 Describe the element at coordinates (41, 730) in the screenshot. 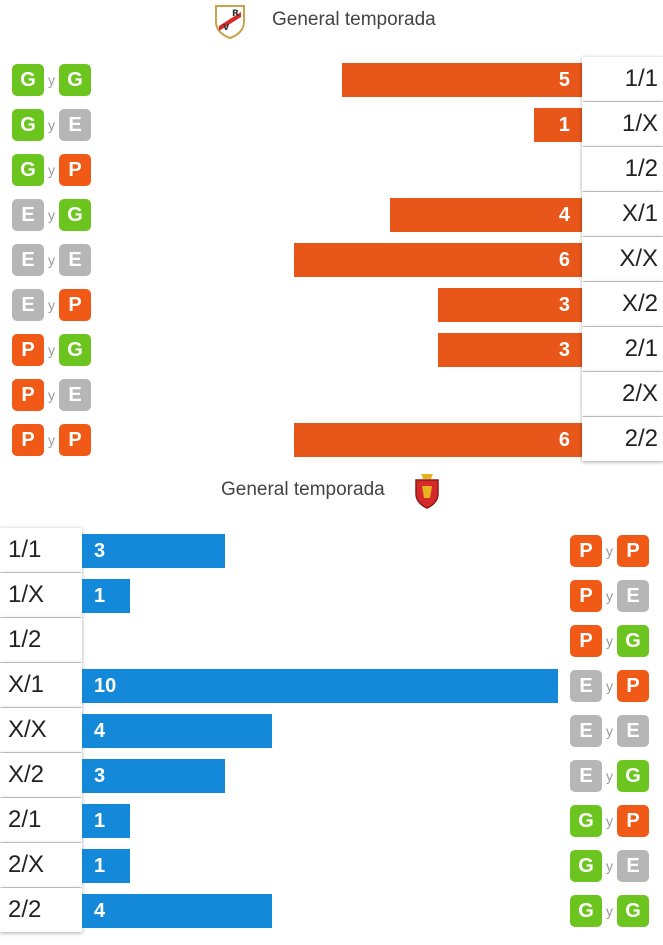

I see `bottom-score-code: X/X` at that location.